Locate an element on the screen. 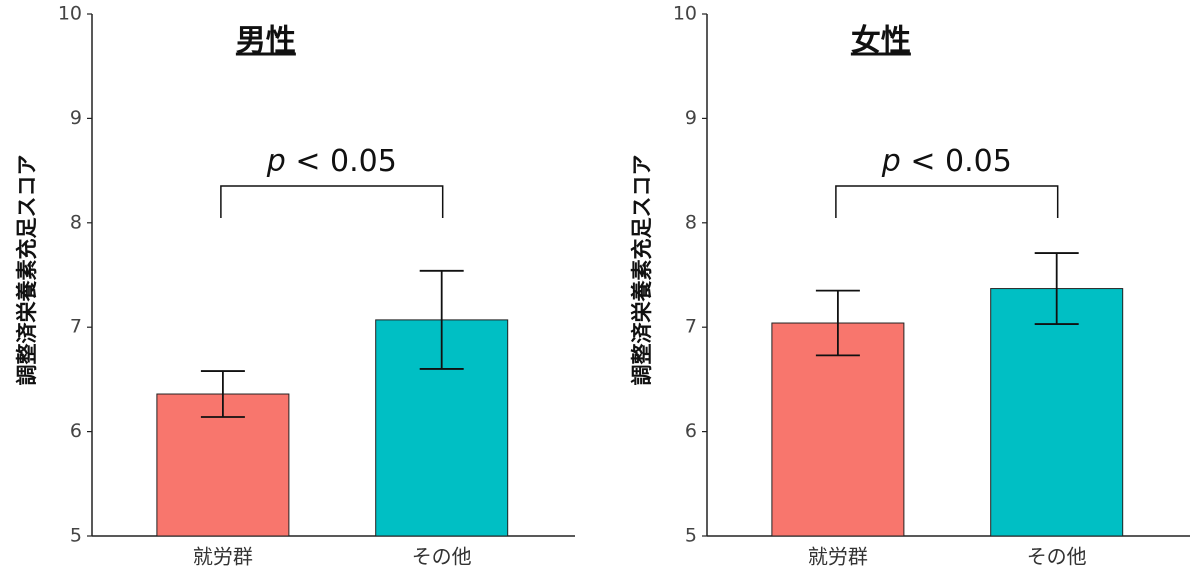  chart-title: 女性 is located at coordinates (881, 41).